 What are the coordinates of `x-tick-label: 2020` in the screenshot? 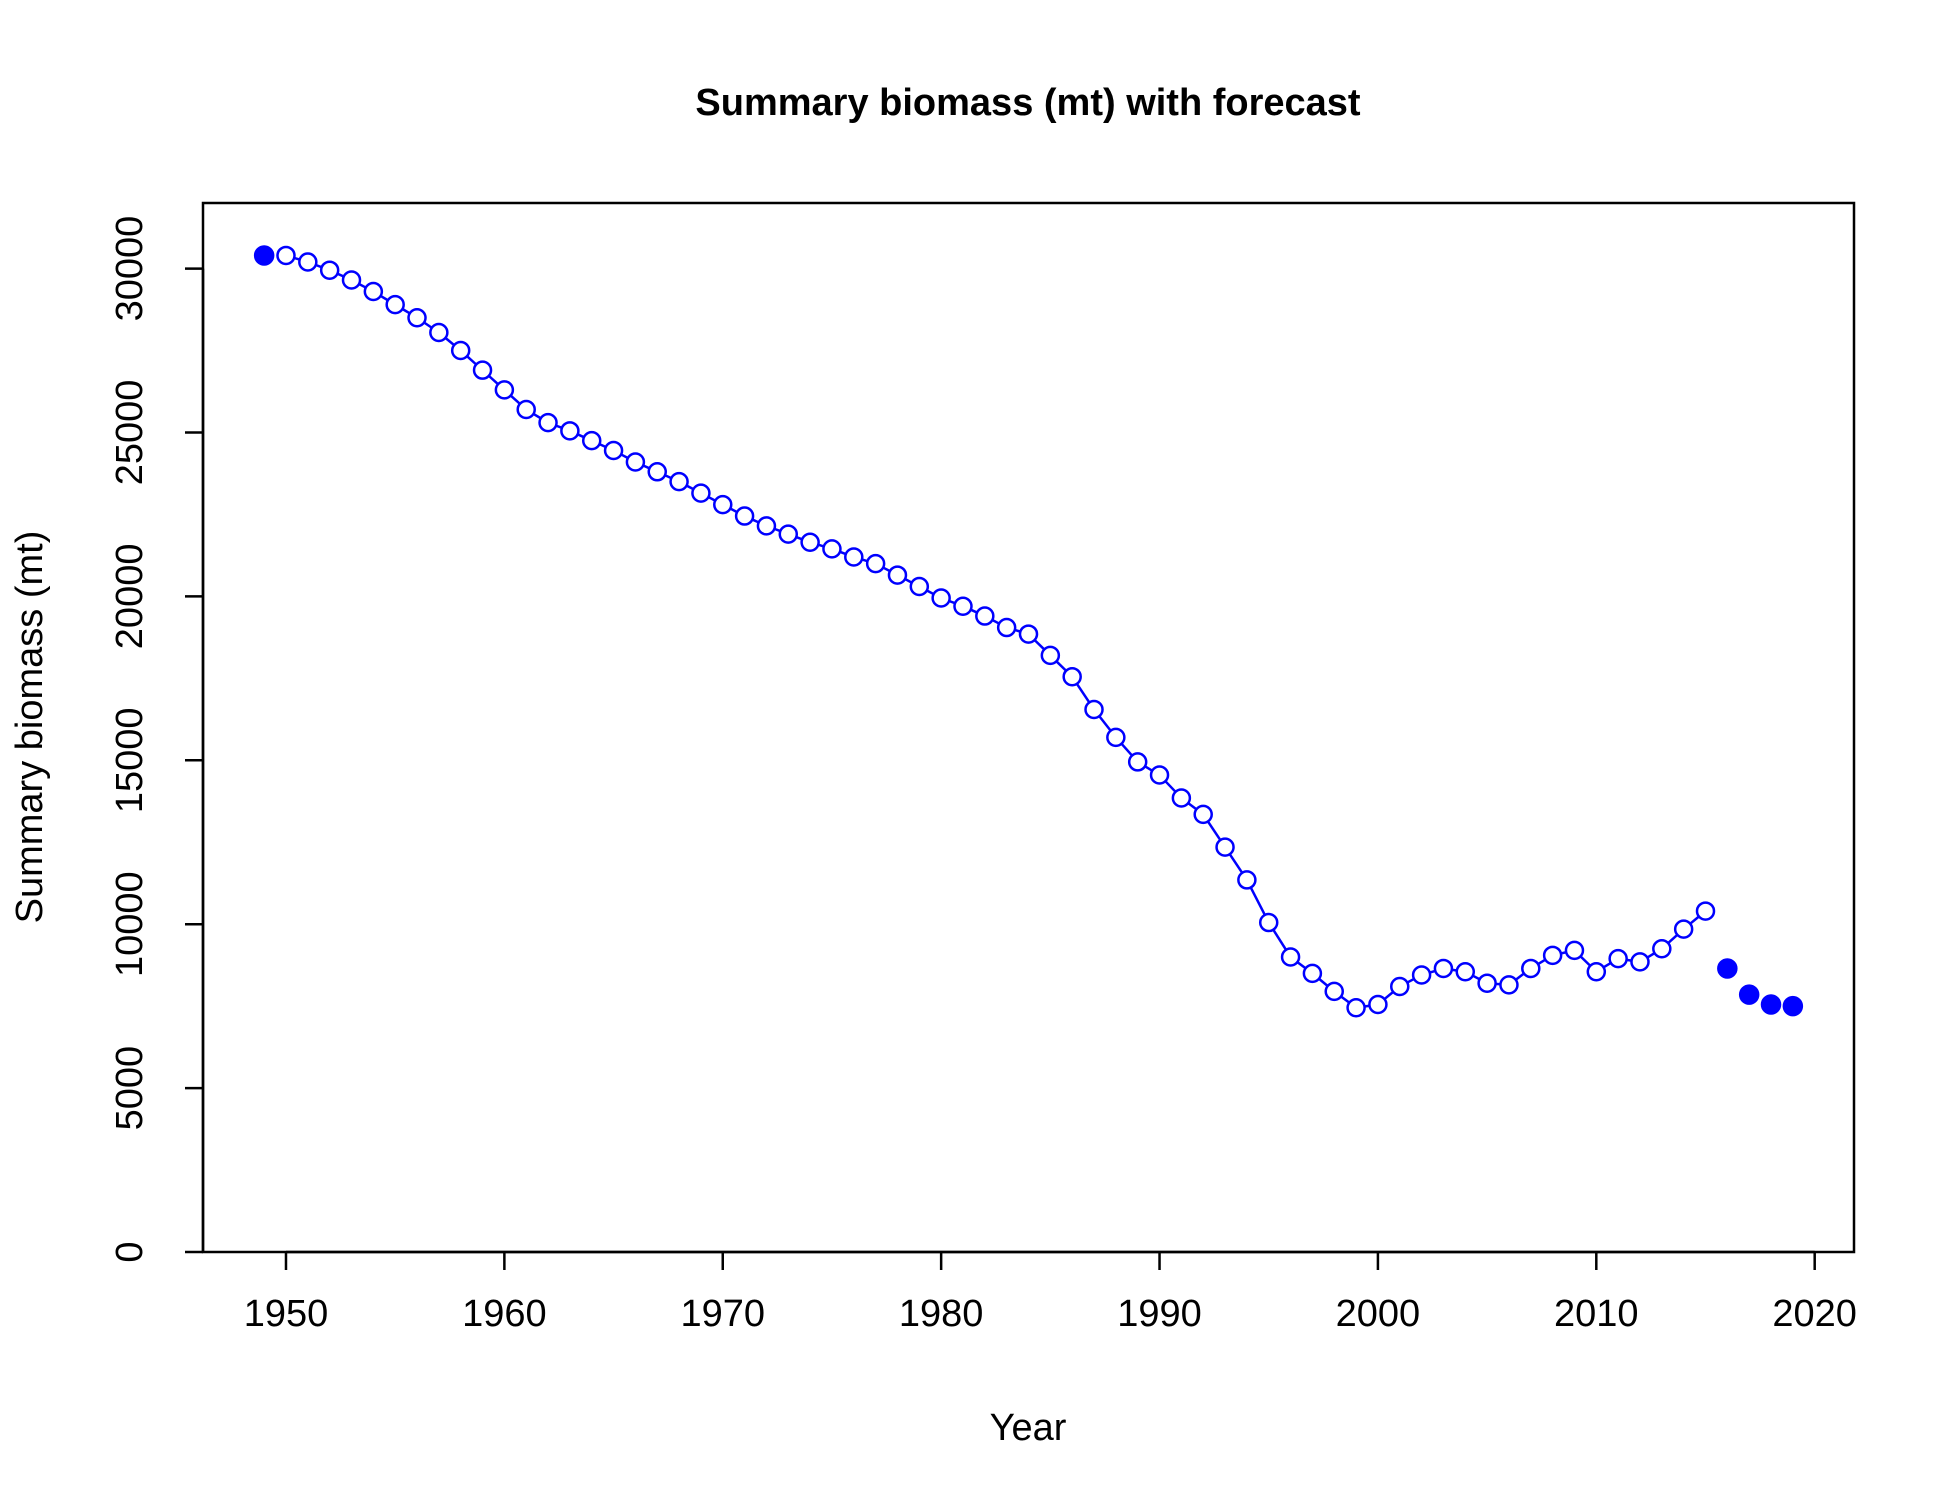 It's located at (1814, 1314).